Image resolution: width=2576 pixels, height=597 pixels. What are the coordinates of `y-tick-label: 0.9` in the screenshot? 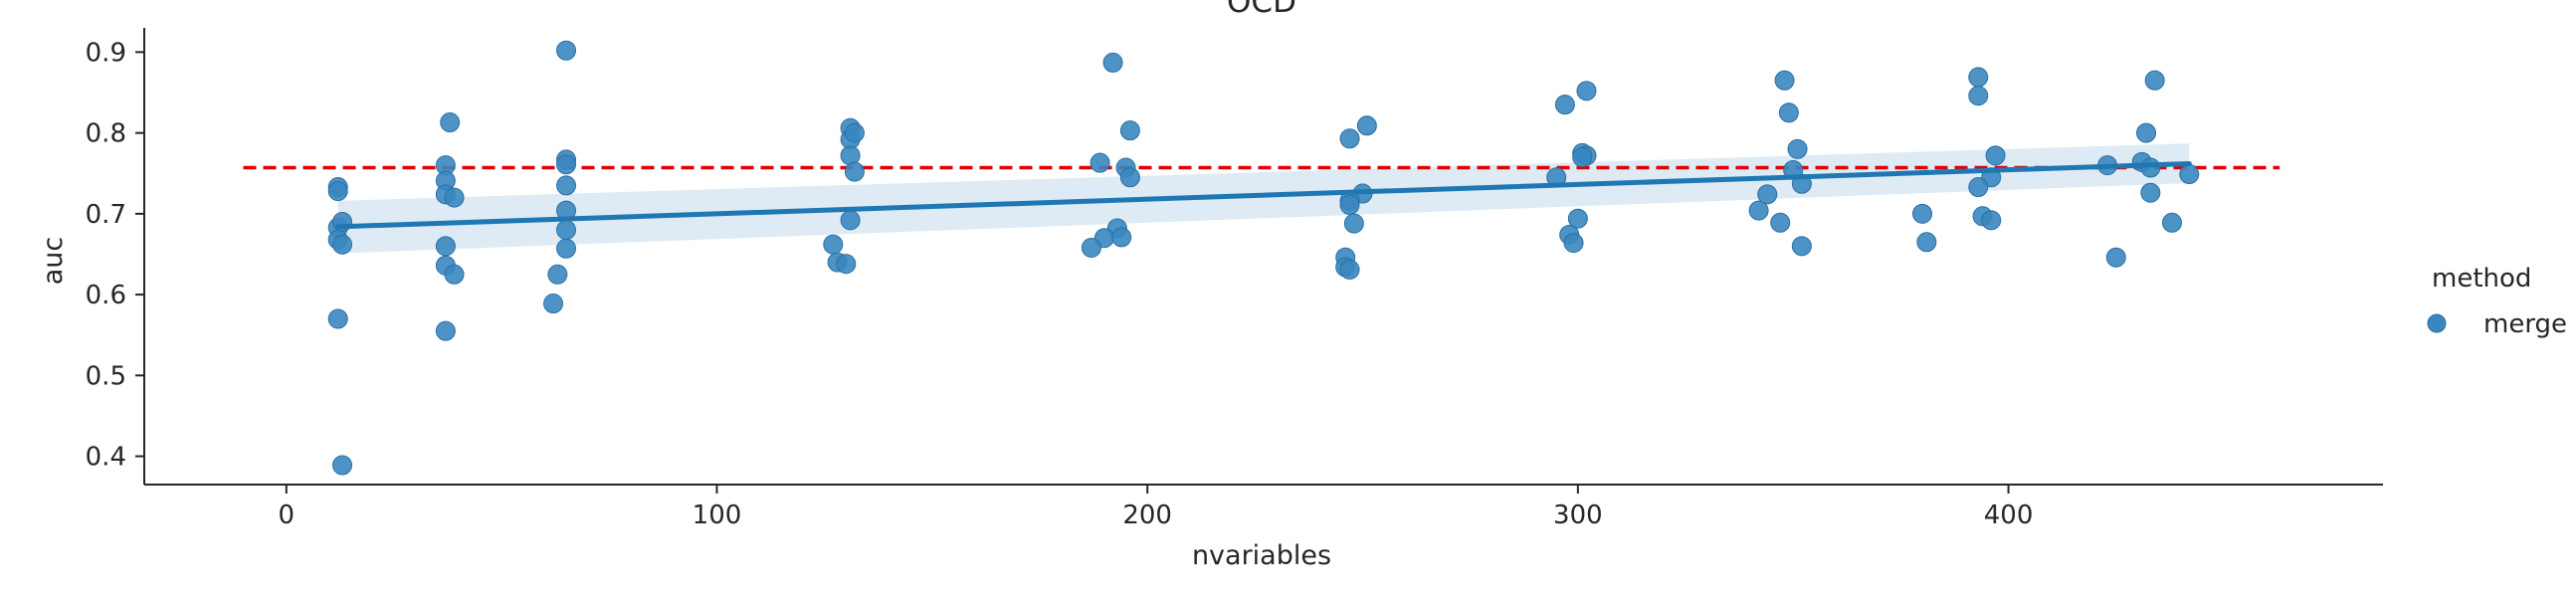 It's located at (106, 53).